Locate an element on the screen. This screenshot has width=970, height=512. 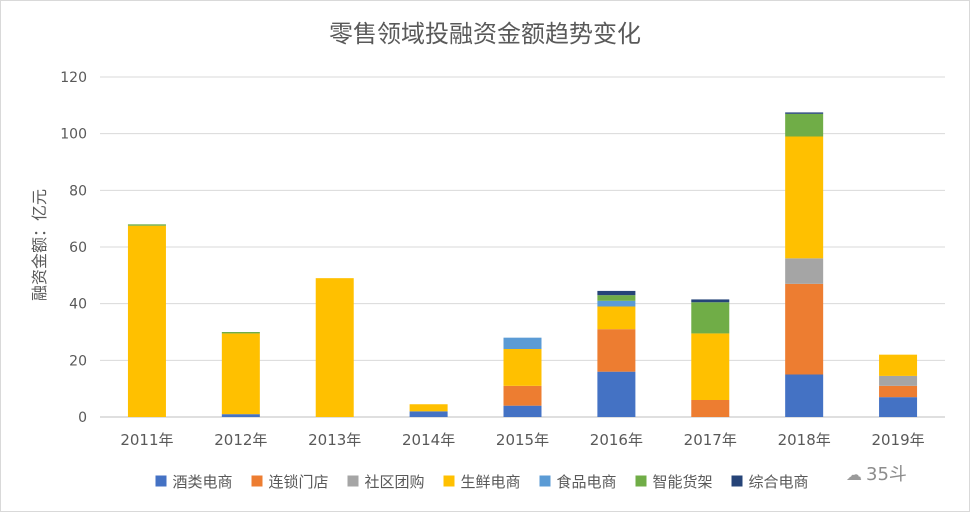
watermark-text: 35斗 is located at coordinates (886, 474).